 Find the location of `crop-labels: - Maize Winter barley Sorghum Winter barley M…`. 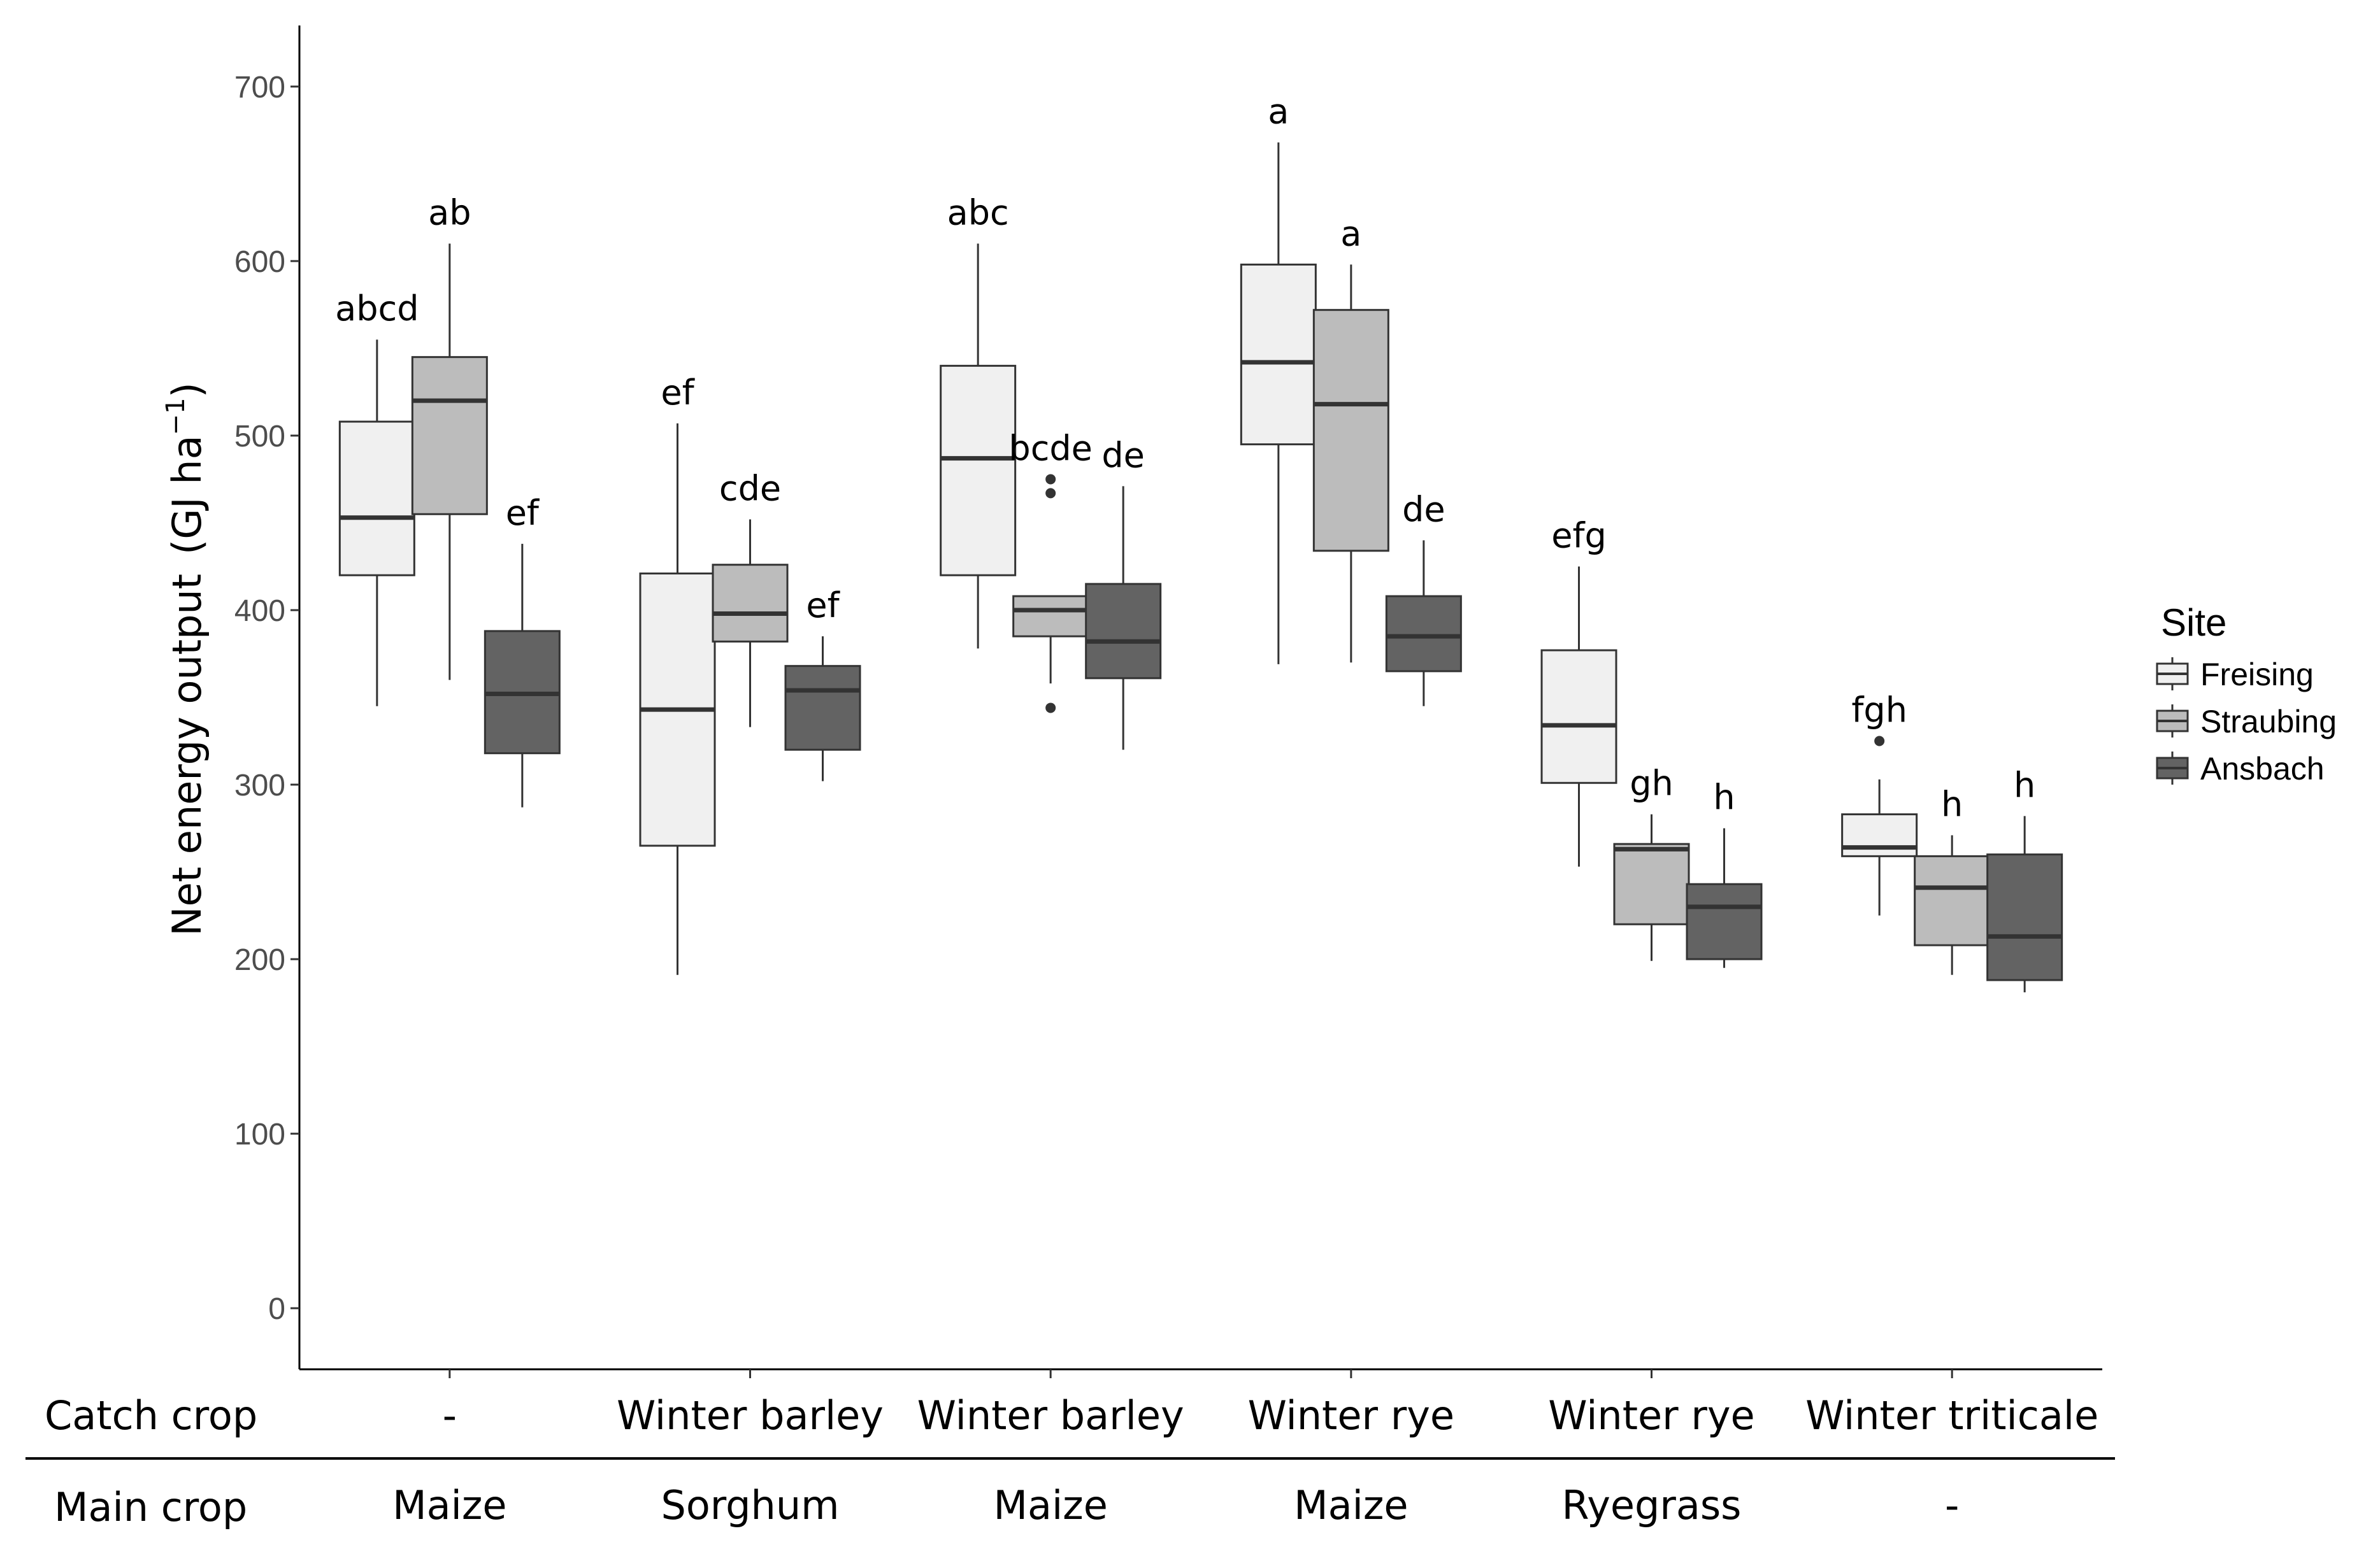

crop-labels: - Maize Winter barley Sorghum Winter barley M… is located at coordinates (1245, 1460).